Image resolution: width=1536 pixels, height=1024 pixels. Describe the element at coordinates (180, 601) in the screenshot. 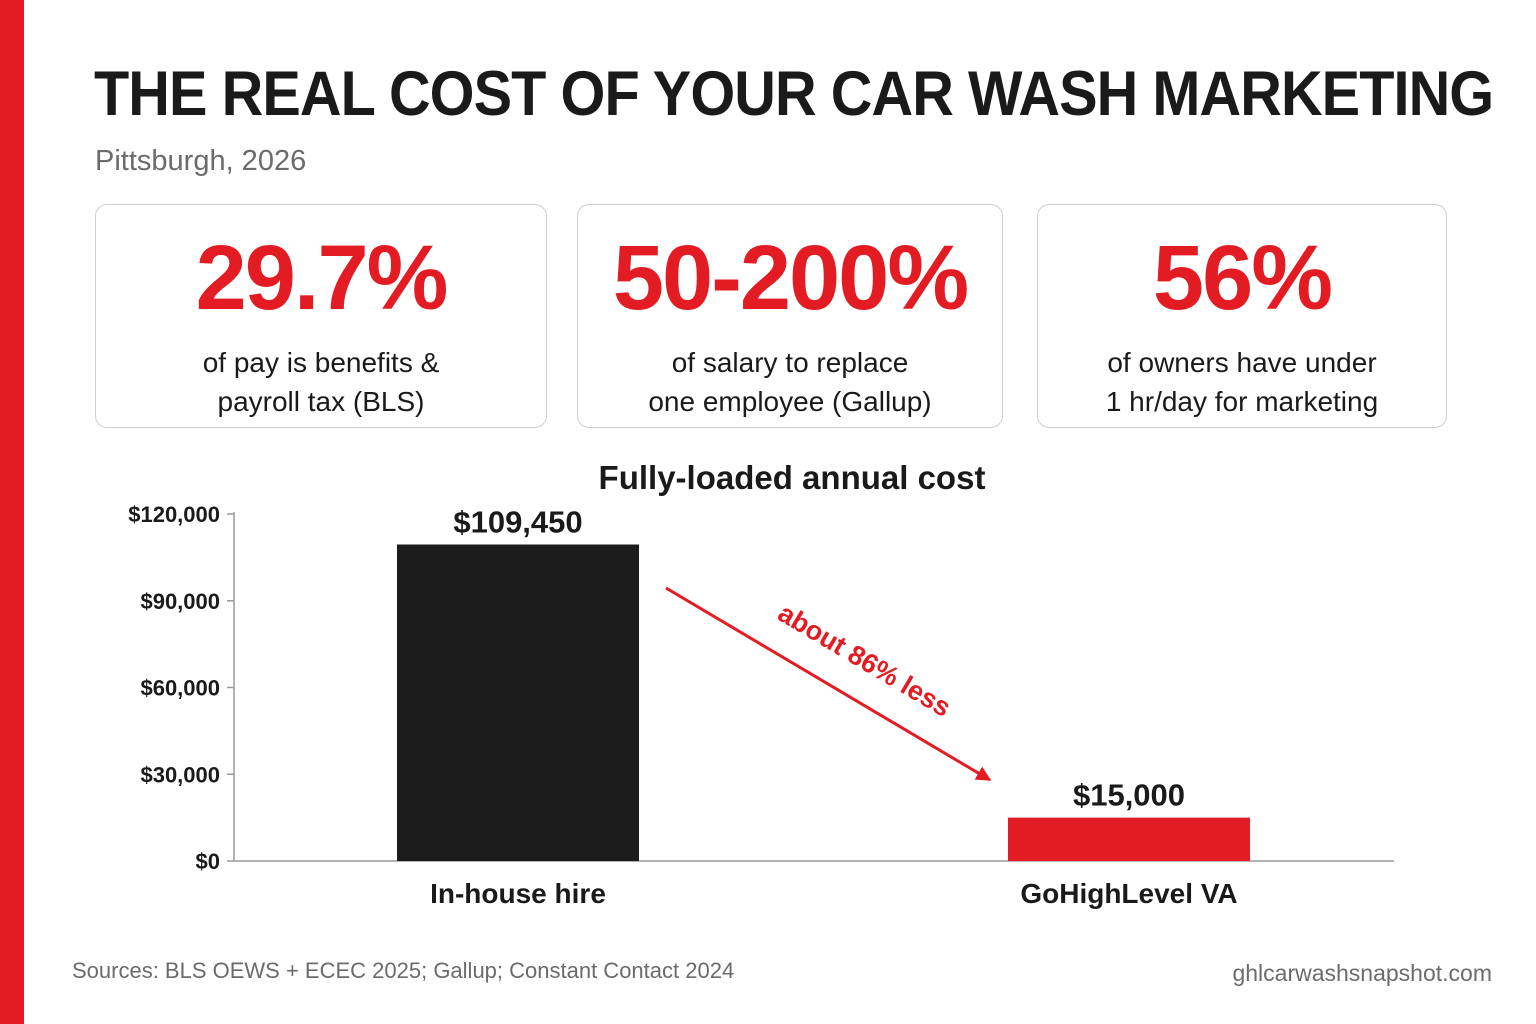

I see `y-tick-label: $90,000` at that location.